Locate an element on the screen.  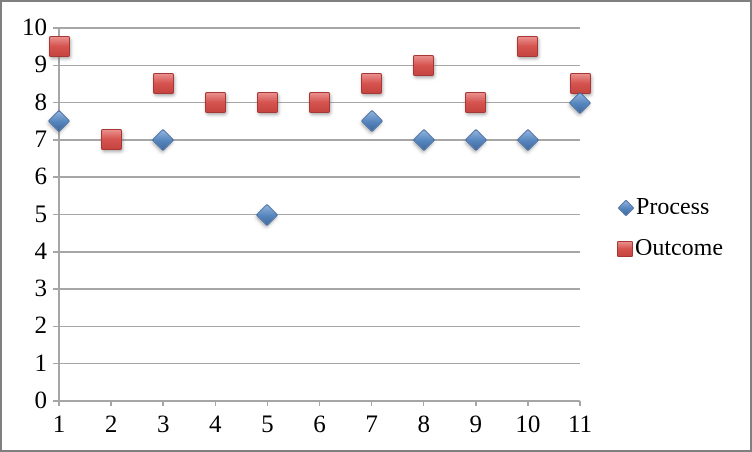
x-axis-label: 6 is located at coordinates (319, 424).